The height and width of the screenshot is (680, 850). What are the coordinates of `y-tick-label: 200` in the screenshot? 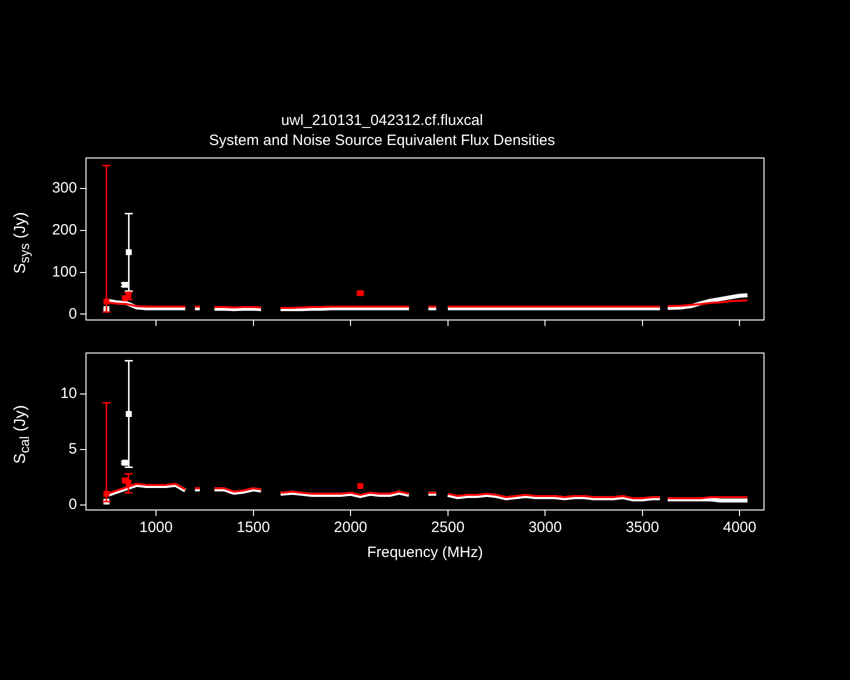 It's located at (64, 230).